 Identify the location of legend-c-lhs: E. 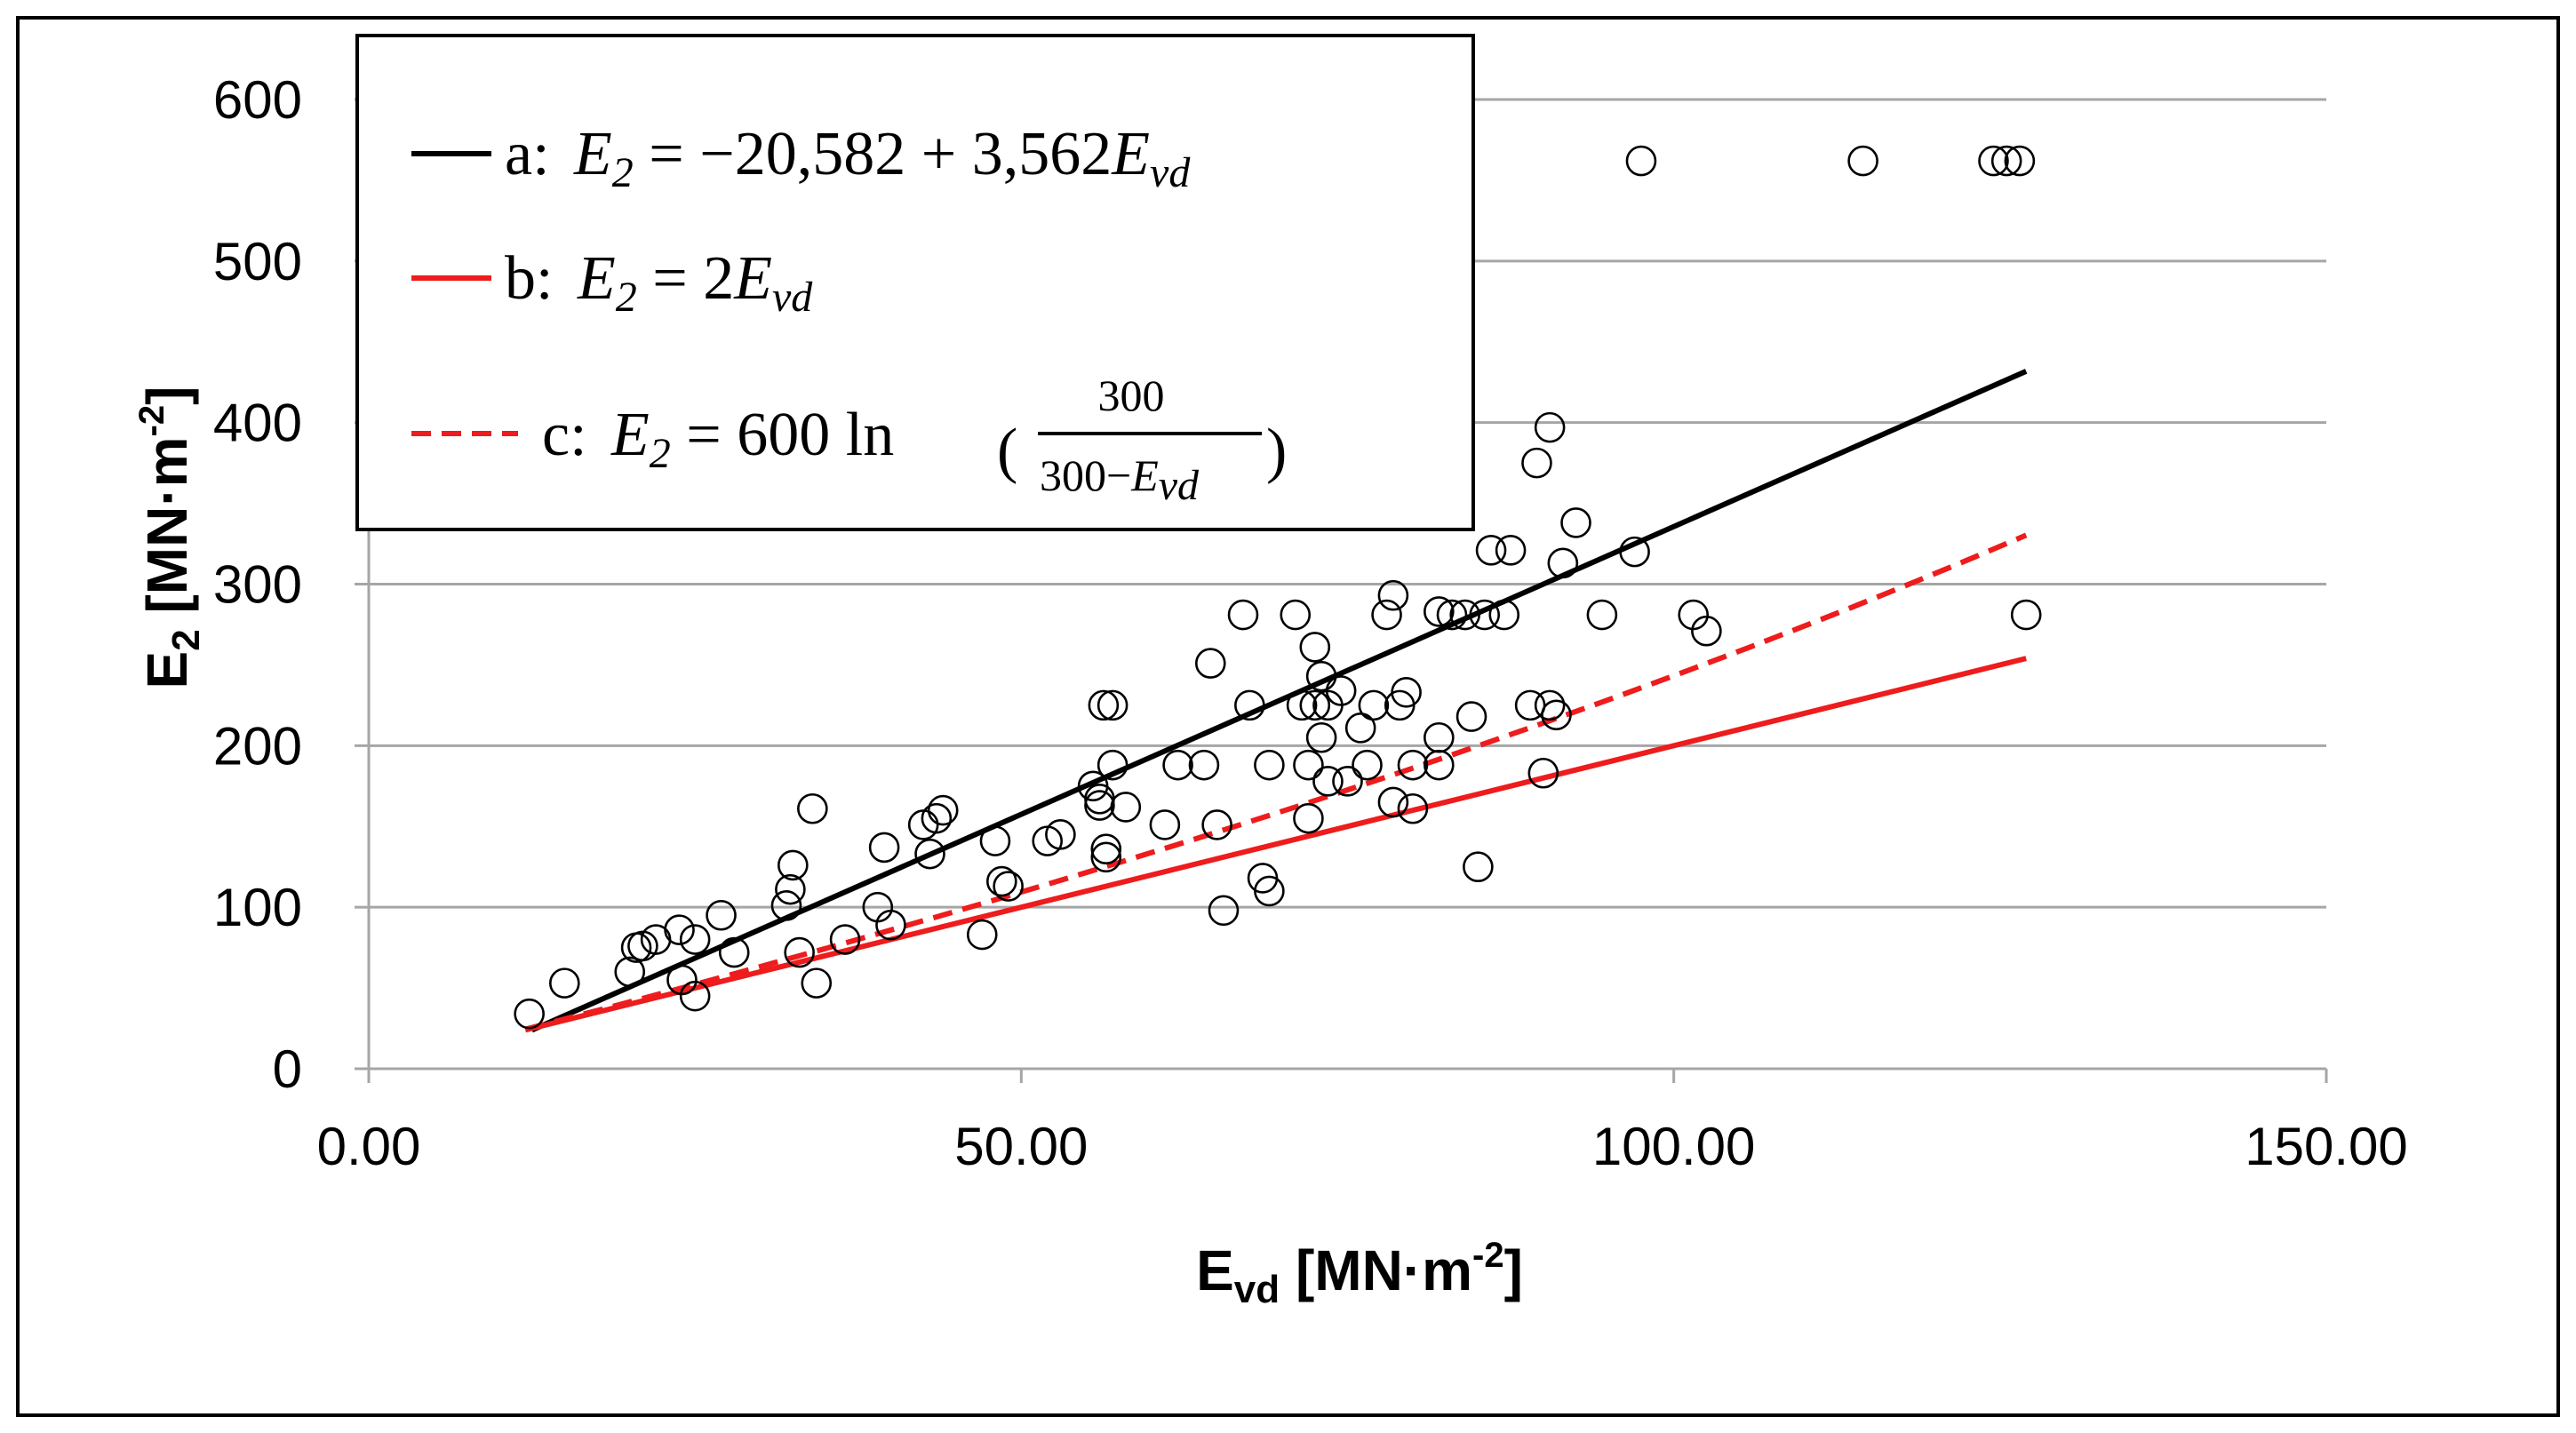
(630, 435).